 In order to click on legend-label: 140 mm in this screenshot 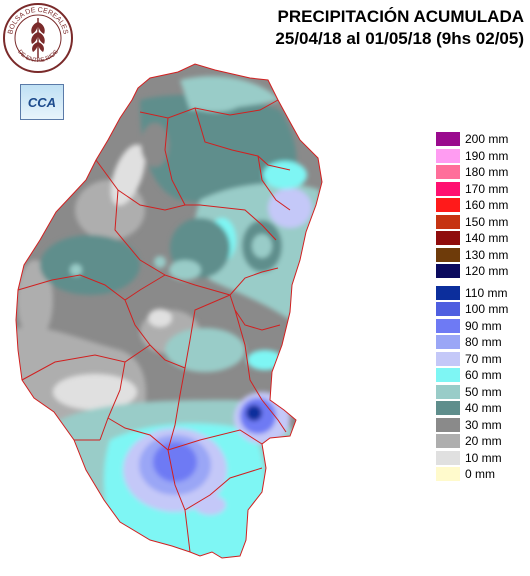, I will do `click(487, 238)`.